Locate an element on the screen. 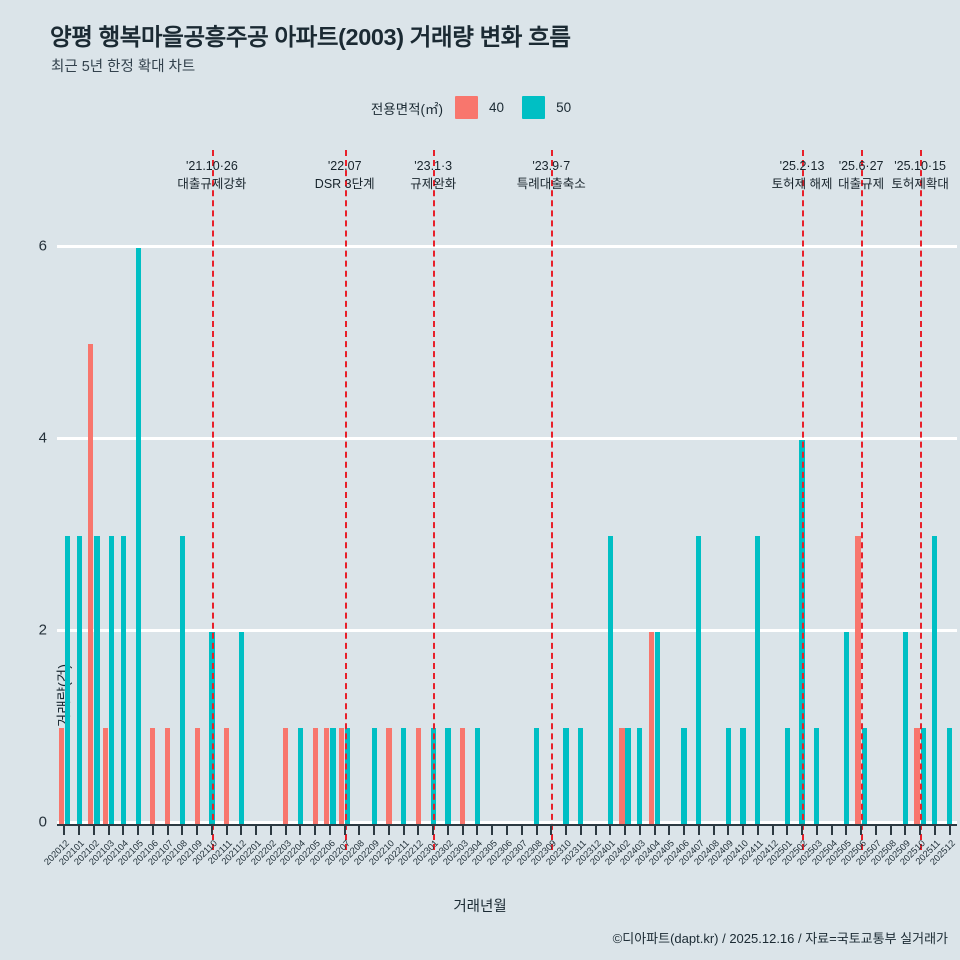 The width and height of the screenshot is (960, 960). x-axis-title: 거래년월 is located at coordinates (480, 907).